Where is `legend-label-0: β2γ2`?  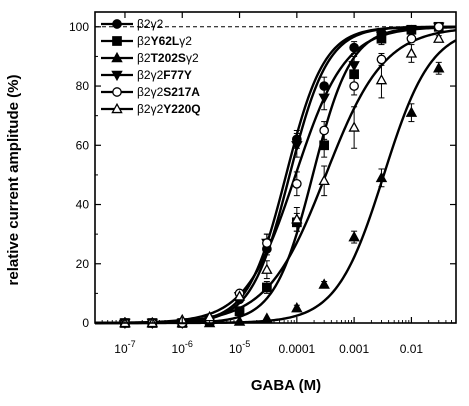
legend-label-0: β2γ2 is located at coordinates (150, 24).